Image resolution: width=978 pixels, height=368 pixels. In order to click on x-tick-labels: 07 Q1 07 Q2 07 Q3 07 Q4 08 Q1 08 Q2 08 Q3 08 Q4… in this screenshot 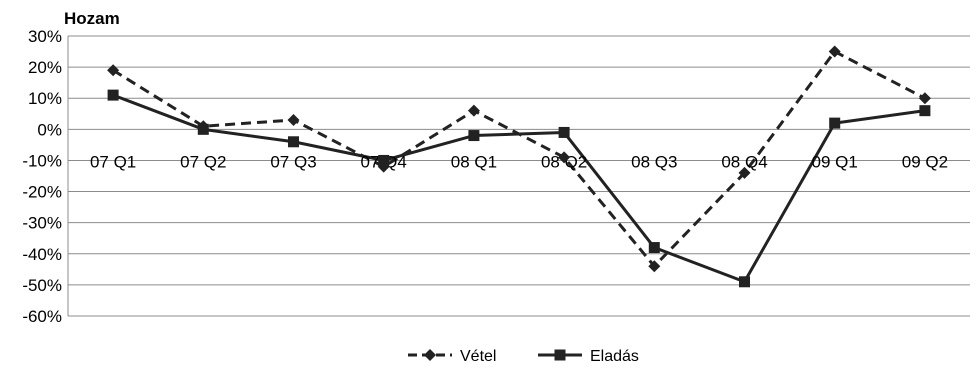, I will do `click(519, 161)`.